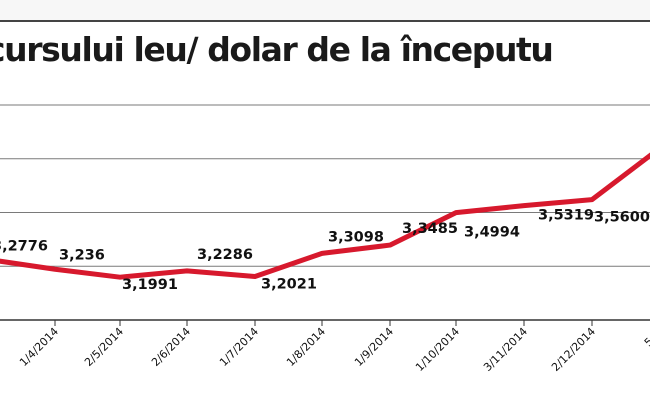 This screenshot has width=650, height=407. I want to click on data-label: 3,2776, so click(24, 246).